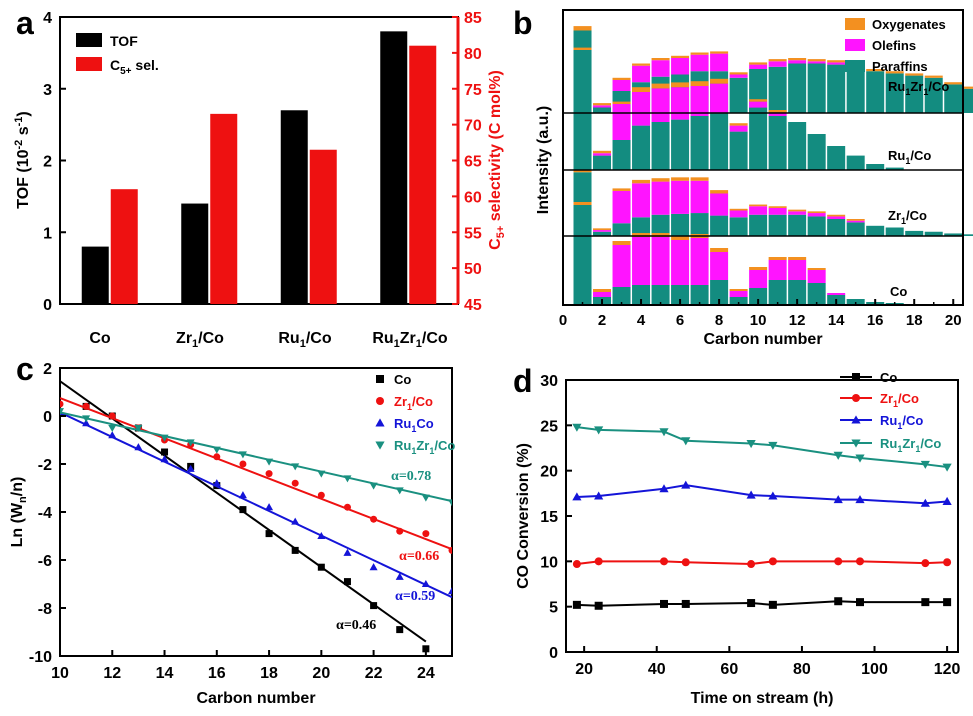  Describe the element at coordinates (379, 446) in the screenshot. I see `legend-marker-ru1zr1-co` at that location.